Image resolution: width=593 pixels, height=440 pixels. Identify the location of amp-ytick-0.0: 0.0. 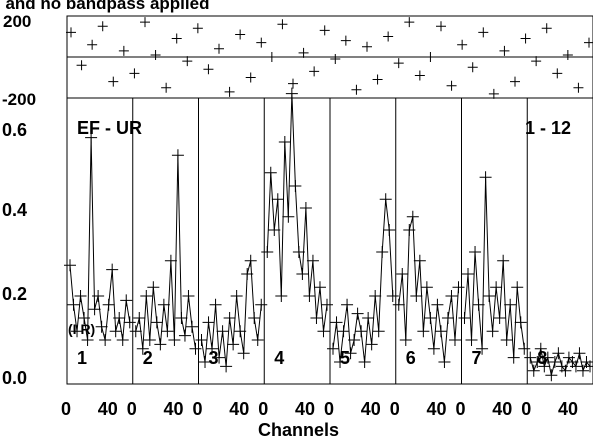
(14, 378).